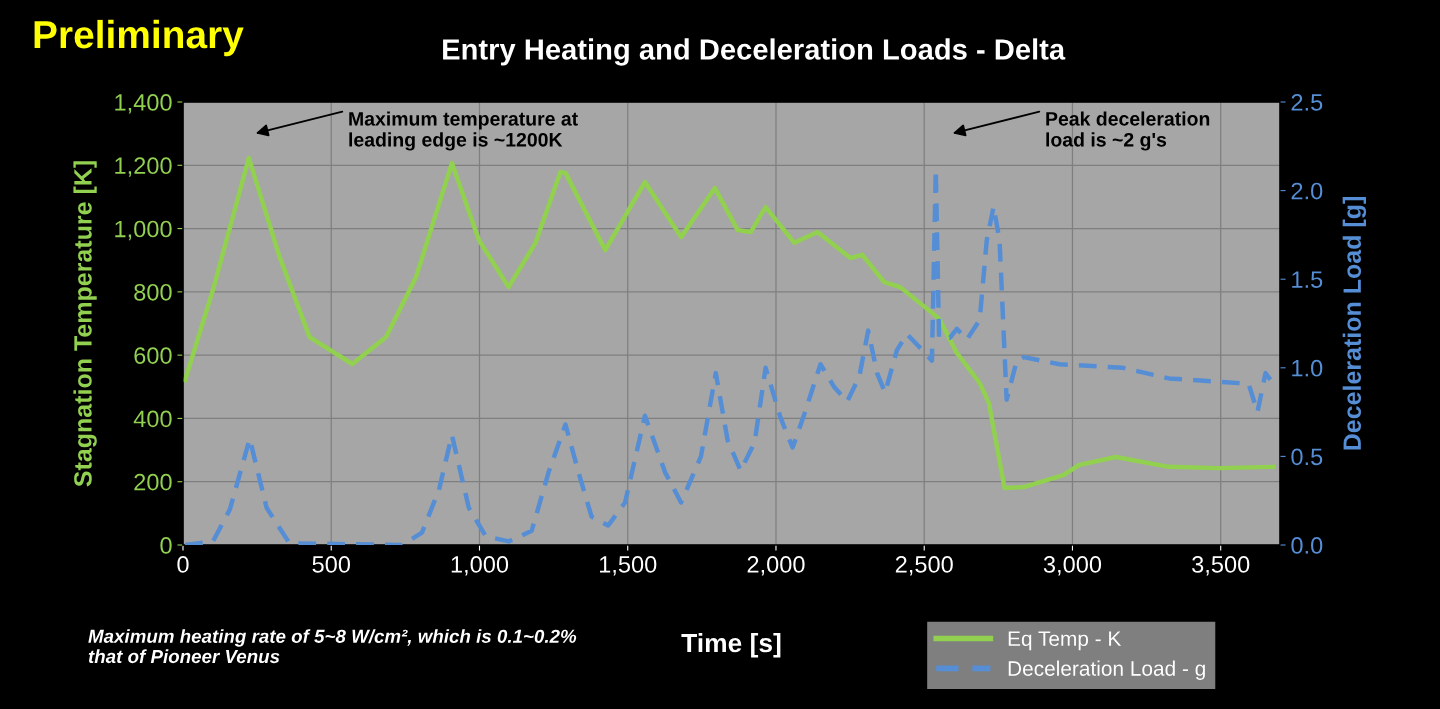  Describe the element at coordinates (1307, 191) in the screenshot. I see `y2-tick-label: 2.0` at that location.